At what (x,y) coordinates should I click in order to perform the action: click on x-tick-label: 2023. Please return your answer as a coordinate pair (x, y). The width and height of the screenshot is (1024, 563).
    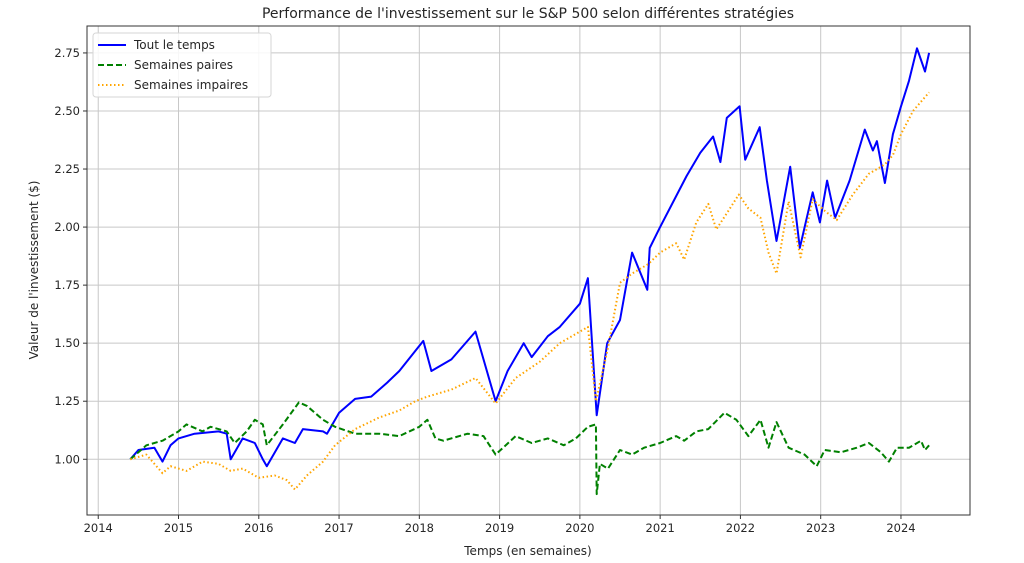
    Looking at the image, I should click on (820, 528).